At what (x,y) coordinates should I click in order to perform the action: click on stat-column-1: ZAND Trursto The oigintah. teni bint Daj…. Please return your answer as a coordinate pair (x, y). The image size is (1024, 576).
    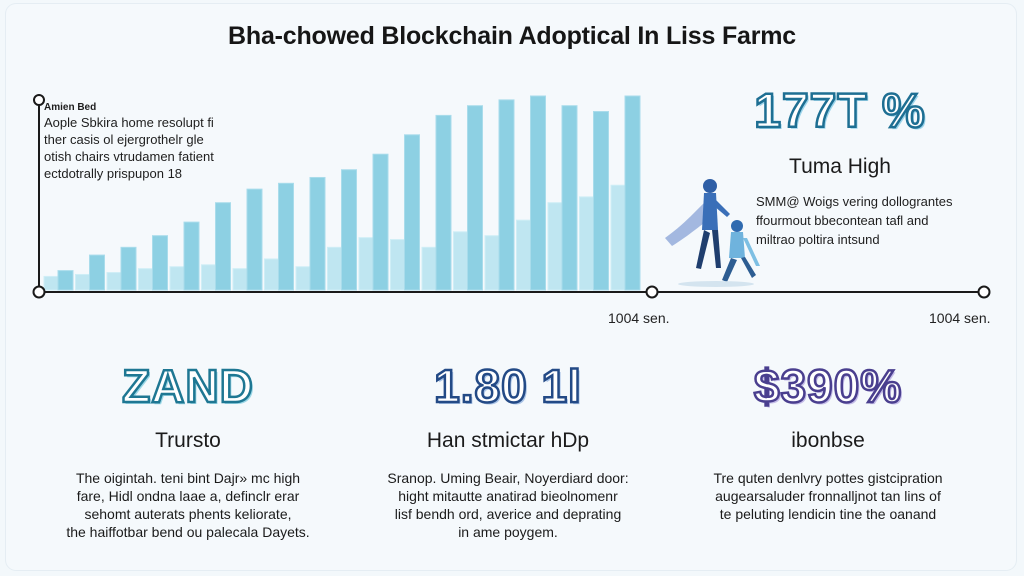
    Looking at the image, I should click on (188, 448).